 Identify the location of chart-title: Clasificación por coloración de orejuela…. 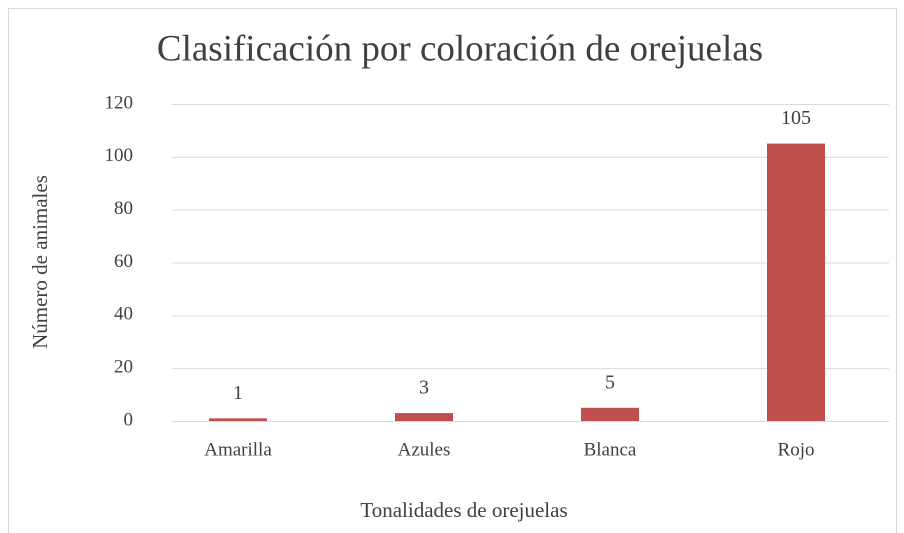
(460, 48).